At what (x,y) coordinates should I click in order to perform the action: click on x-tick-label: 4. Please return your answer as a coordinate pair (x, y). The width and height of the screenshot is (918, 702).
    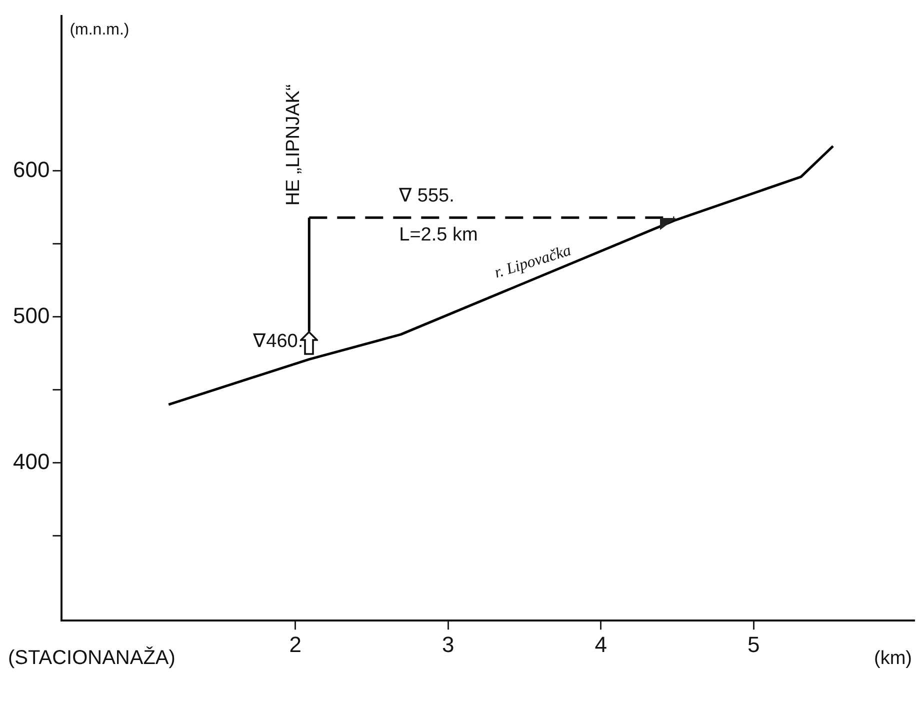
    Looking at the image, I should click on (601, 644).